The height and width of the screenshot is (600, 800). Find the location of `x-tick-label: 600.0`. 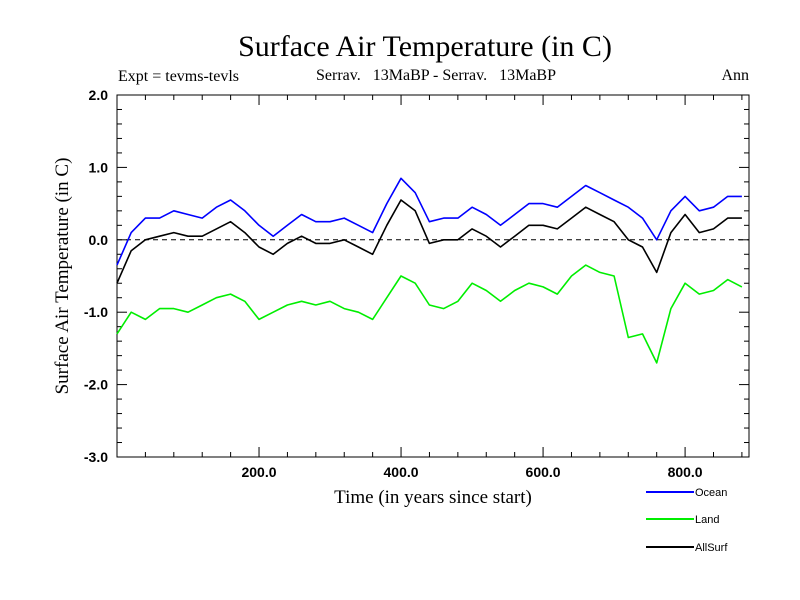

x-tick-label: 600.0 is located at coordinates (543, 472).